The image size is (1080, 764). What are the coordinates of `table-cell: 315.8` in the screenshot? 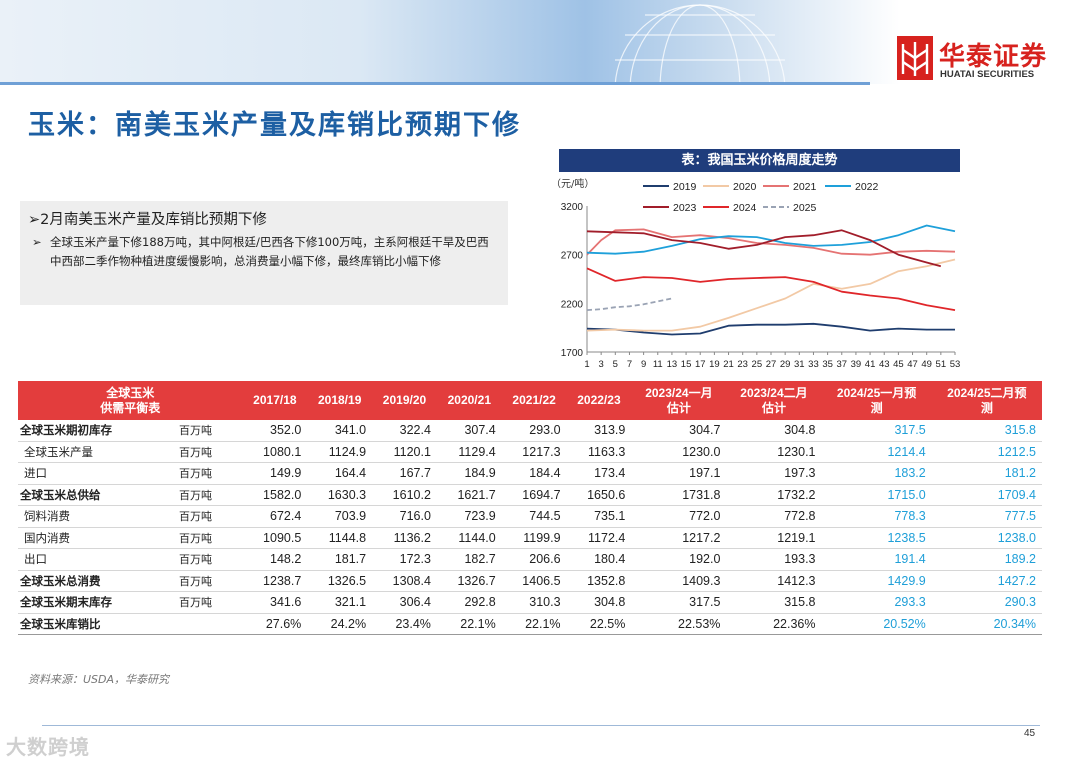 It's located at (986, 431).